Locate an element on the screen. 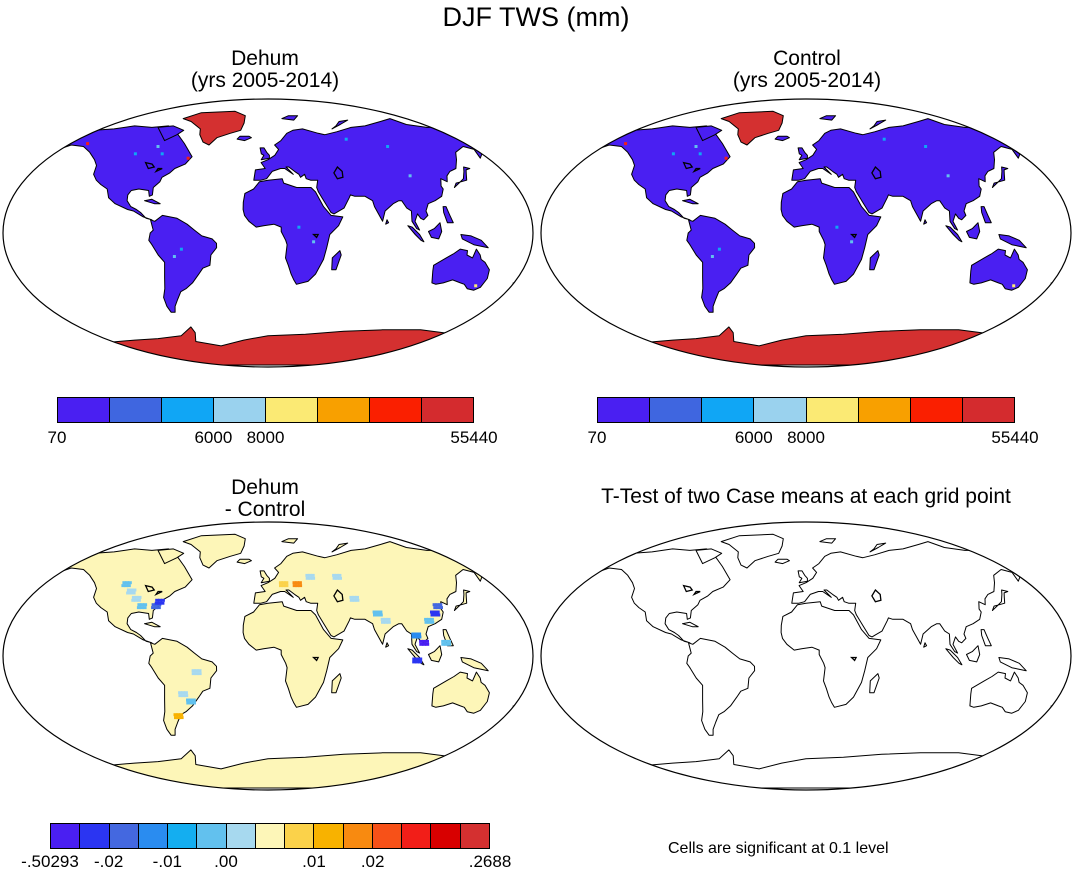  landmass-madagascar is located at coordinates (336, 260).